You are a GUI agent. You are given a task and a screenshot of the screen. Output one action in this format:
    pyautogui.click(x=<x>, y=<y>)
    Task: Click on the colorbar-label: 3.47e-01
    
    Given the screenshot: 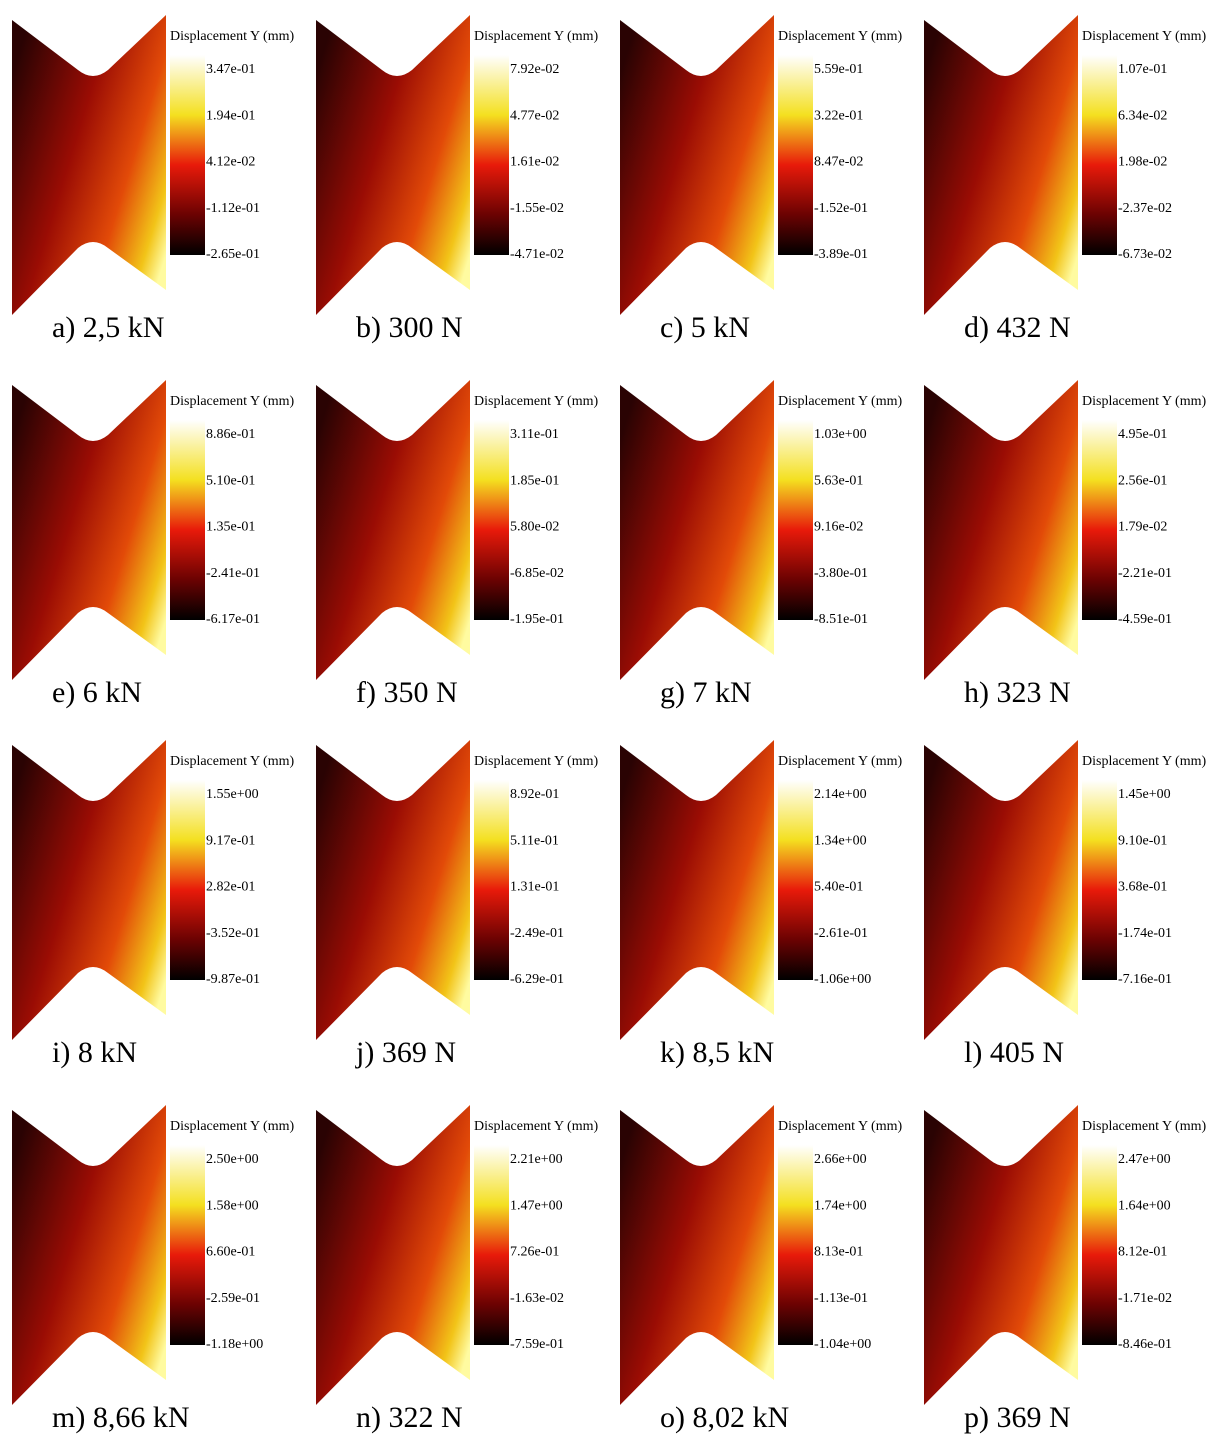 What is the action you would take?
    pyautogui.click(x=230, y=69)
    